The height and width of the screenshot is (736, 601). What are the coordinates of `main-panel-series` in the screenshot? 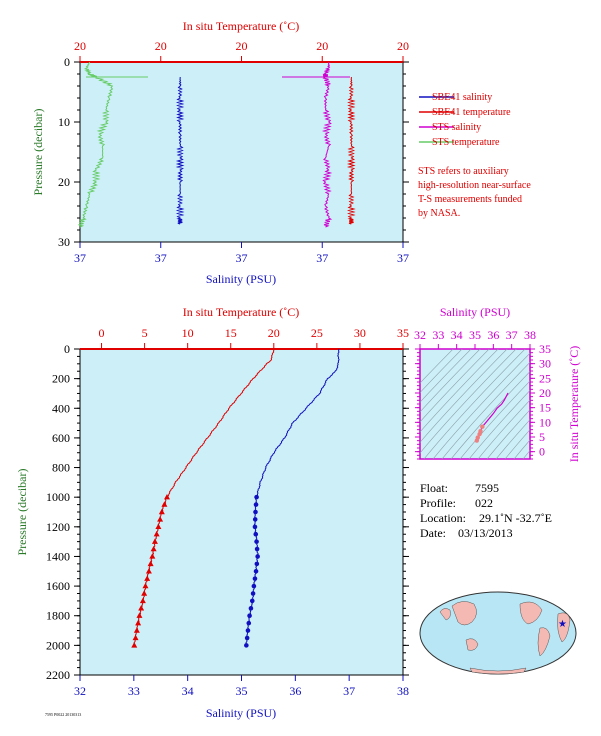 It's located at (235, 498).